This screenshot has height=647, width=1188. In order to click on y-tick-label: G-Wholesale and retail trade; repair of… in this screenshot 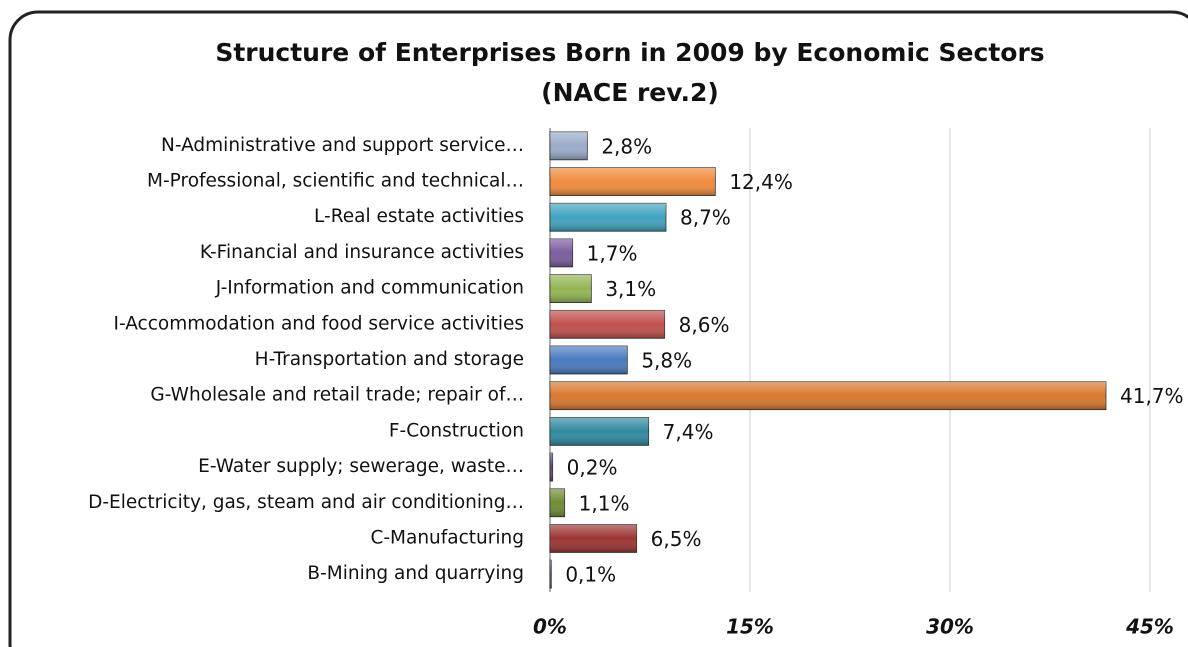, I will do `click(337, 395)`.